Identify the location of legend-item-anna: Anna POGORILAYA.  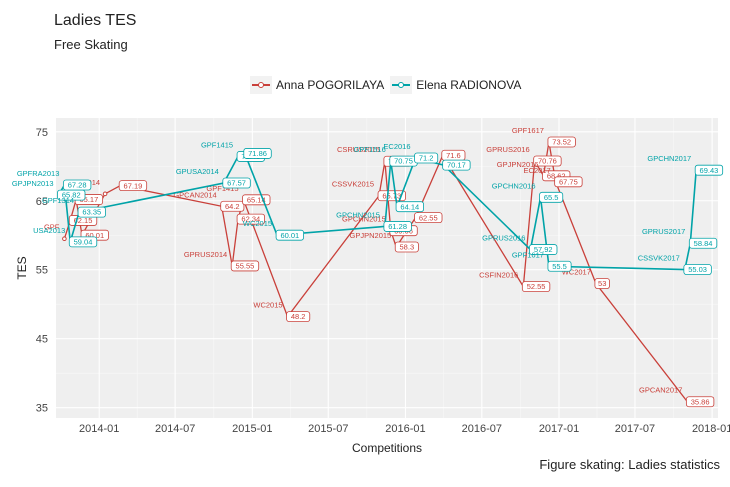
(317, 85).